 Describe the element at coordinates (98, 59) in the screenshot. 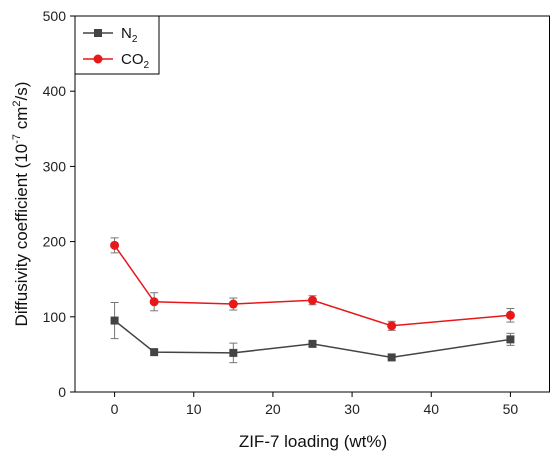

I see `legend-marker-co2` at that location.